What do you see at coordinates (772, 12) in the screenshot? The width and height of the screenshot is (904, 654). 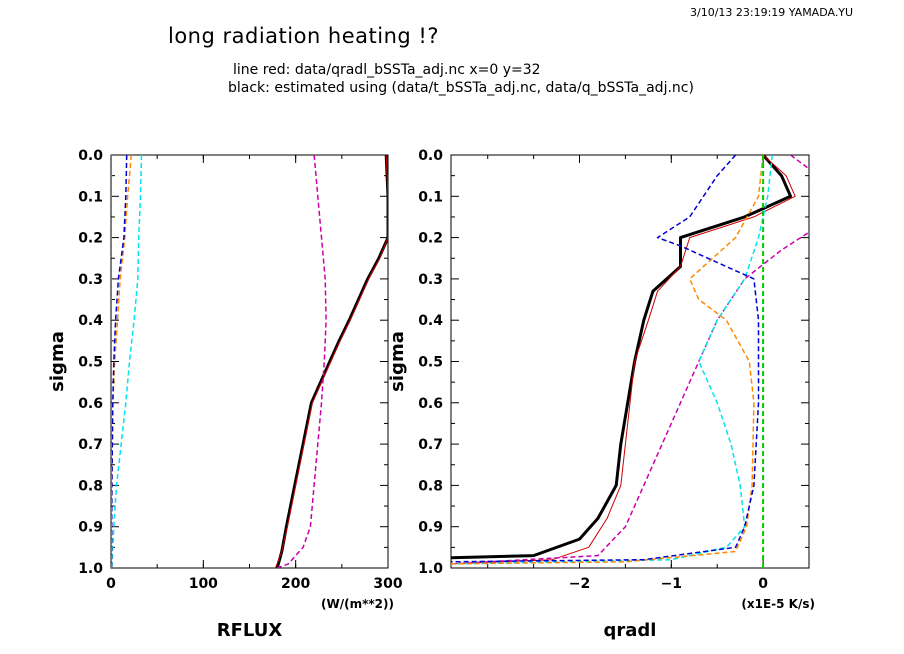 I see `timestamp-label: 3/10/13 23:19:19 YAMADA.YU` at bounding box center [772, 12].